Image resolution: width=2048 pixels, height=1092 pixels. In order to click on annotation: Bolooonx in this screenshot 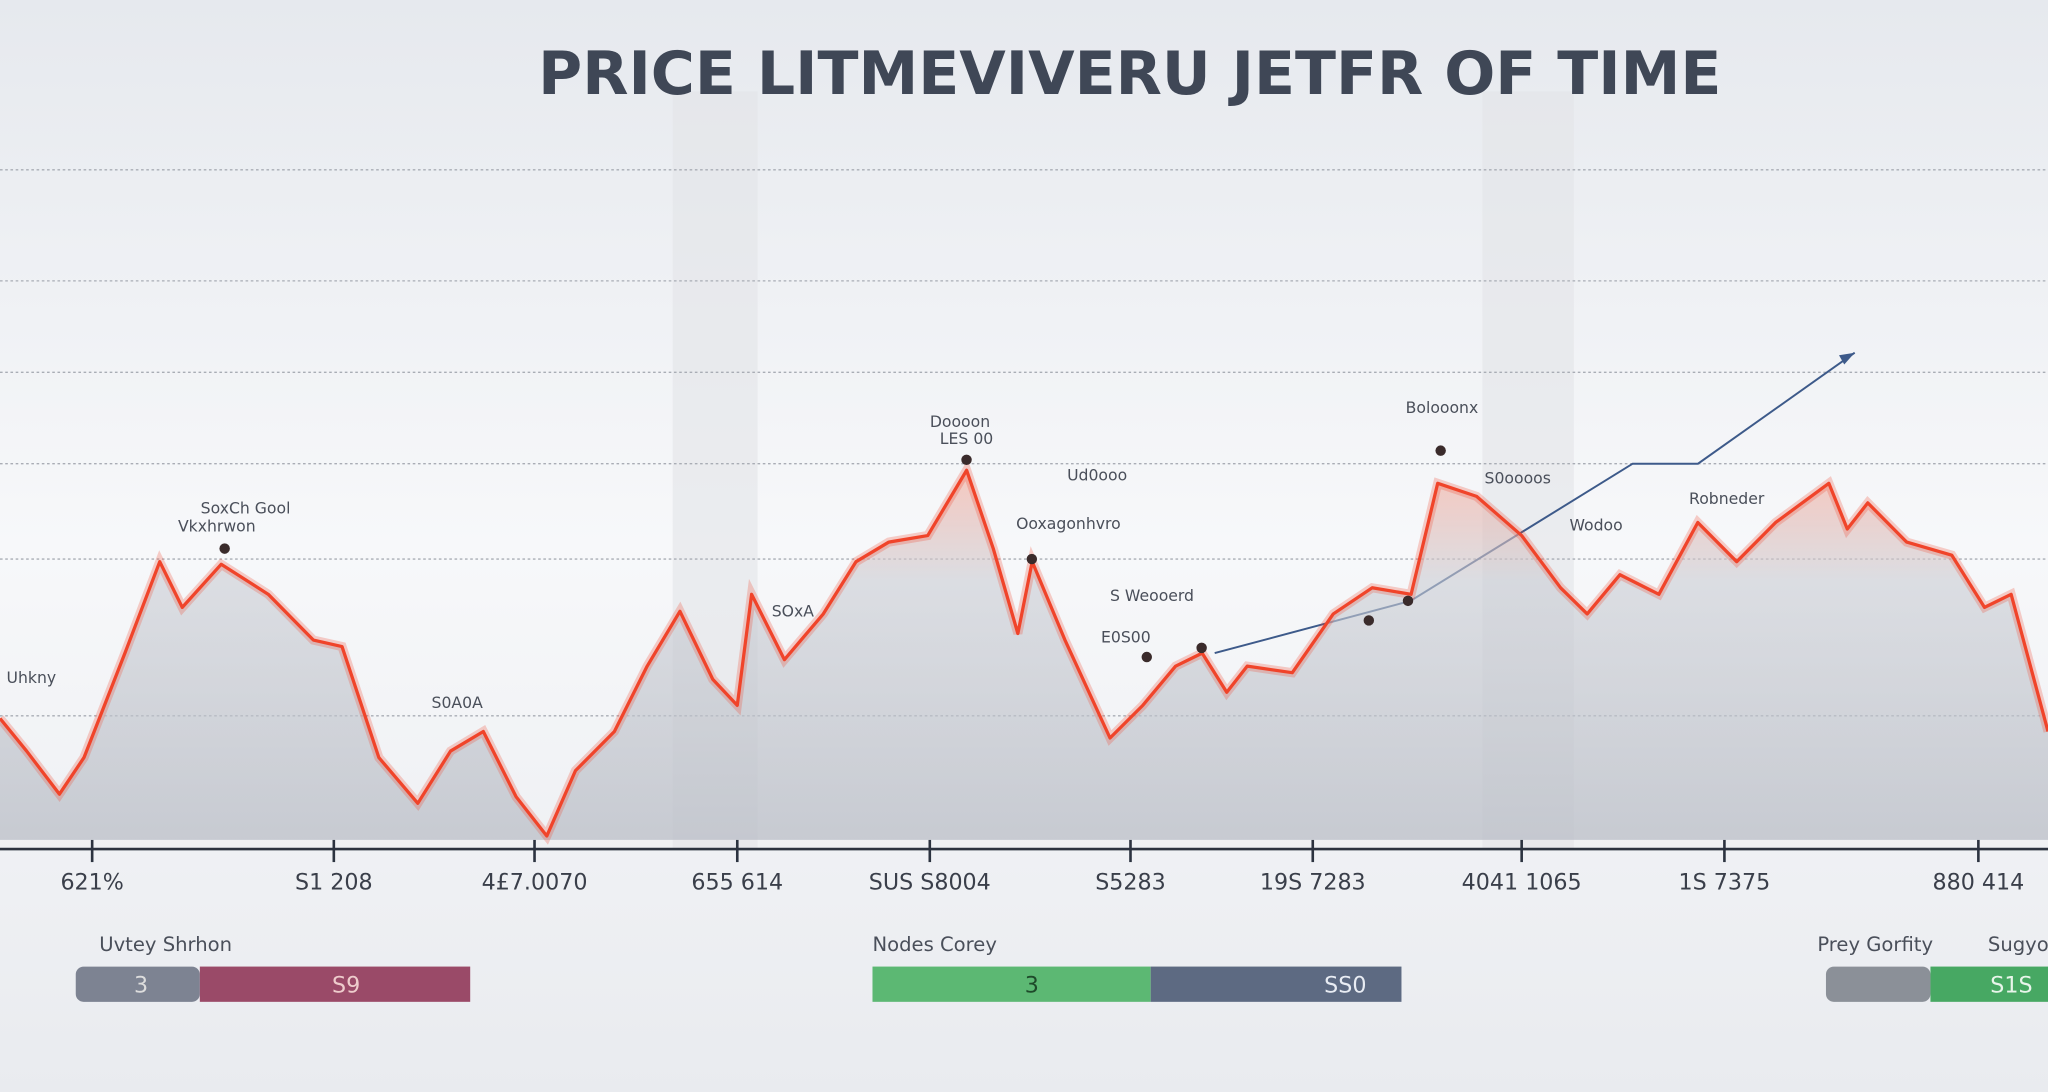, I will do `click(1442, 407)`.